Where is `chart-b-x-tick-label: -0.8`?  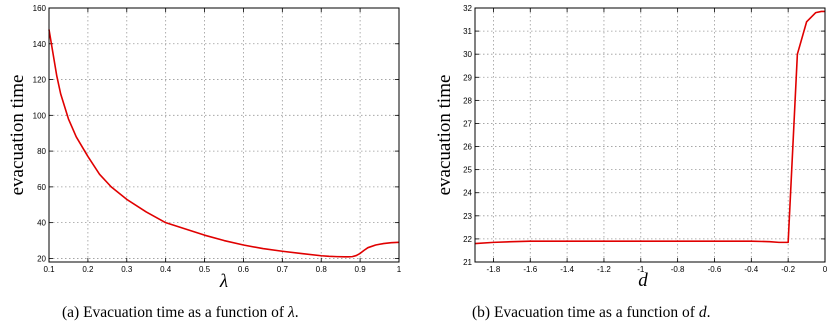 chart-b-x-tick-label: -0.8 is located at coordinates (678, 269).